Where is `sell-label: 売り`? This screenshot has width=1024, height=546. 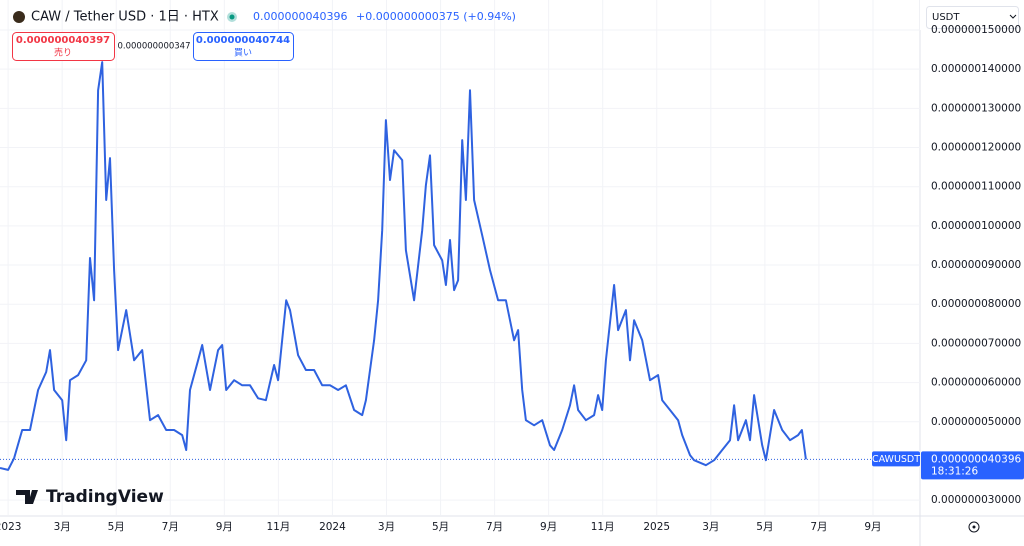
sell-label: 売り is located at coordinates (63, 53).